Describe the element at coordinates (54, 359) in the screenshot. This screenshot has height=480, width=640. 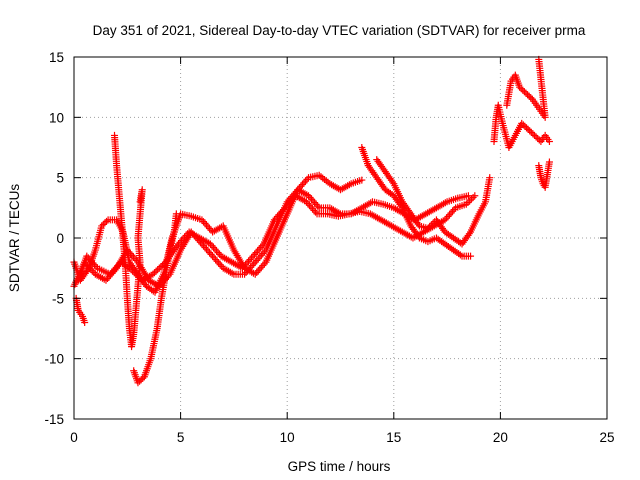
I see `y-tick-label: -10` at that location.